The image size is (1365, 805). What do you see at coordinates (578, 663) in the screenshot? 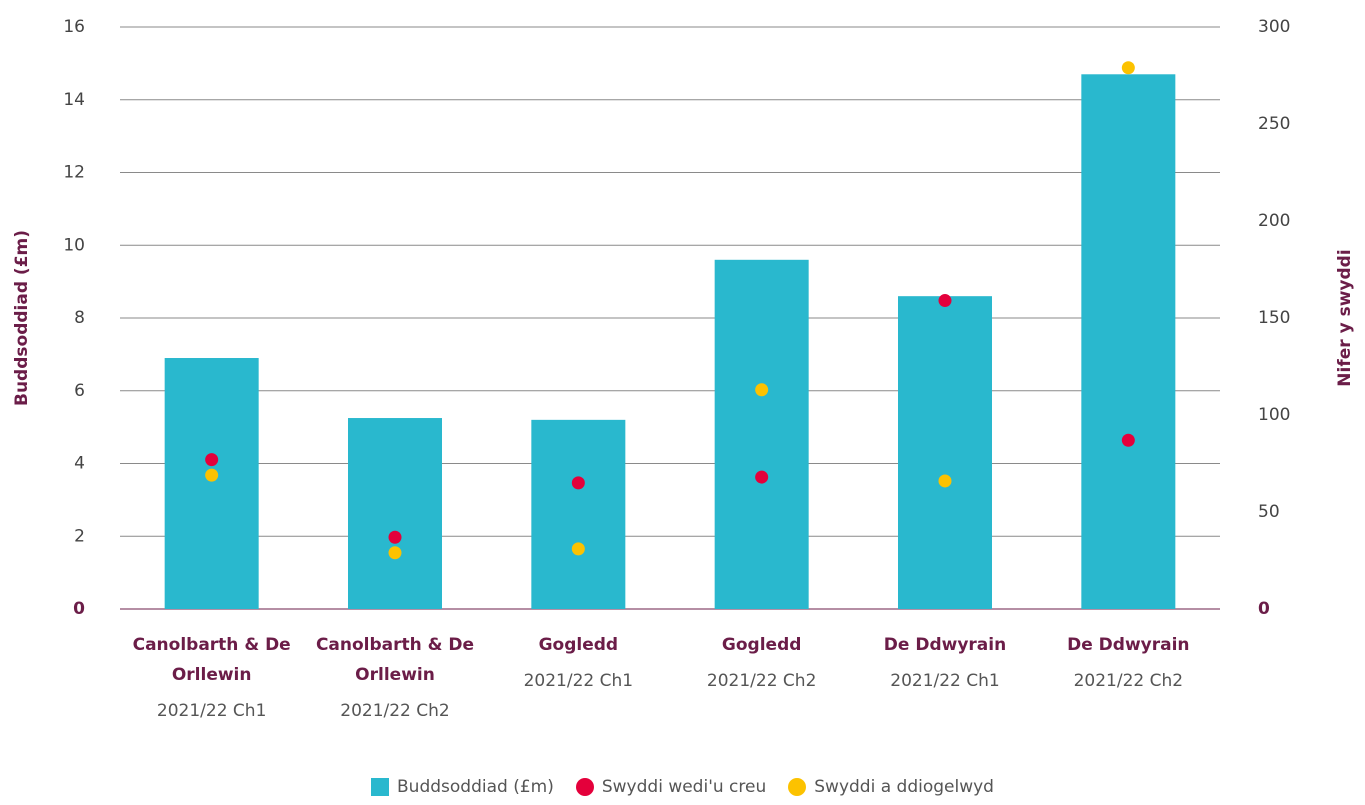
I see `x-tick-label: Gogledd 2021/22 Ch1` at bounding box center [578, 663].